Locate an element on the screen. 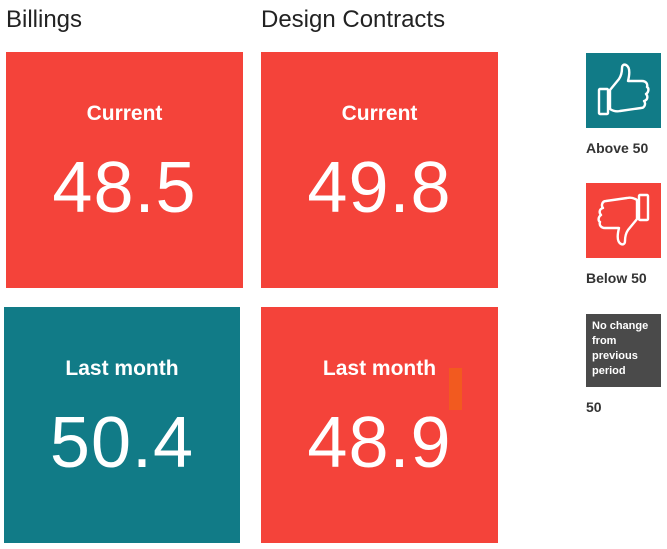 This screenshot has width=667, height=549. design-contracts-title: Design Contracts is located at coordinates (353, 19).